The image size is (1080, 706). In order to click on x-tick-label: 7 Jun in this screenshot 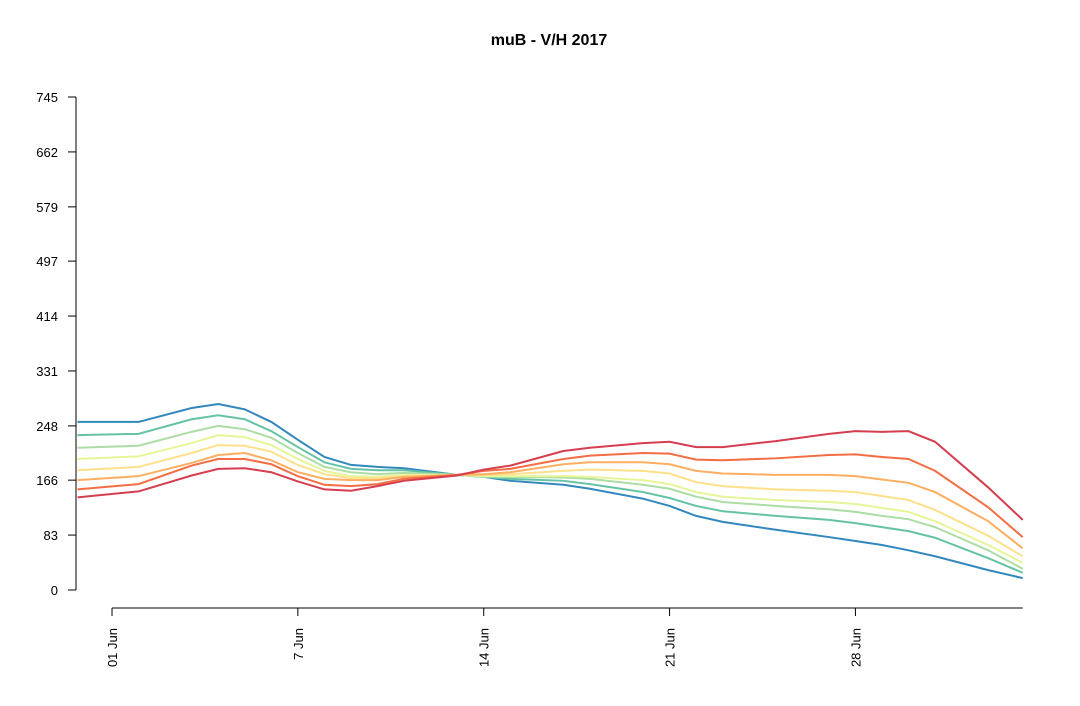, I will do `click(298, 644)`.